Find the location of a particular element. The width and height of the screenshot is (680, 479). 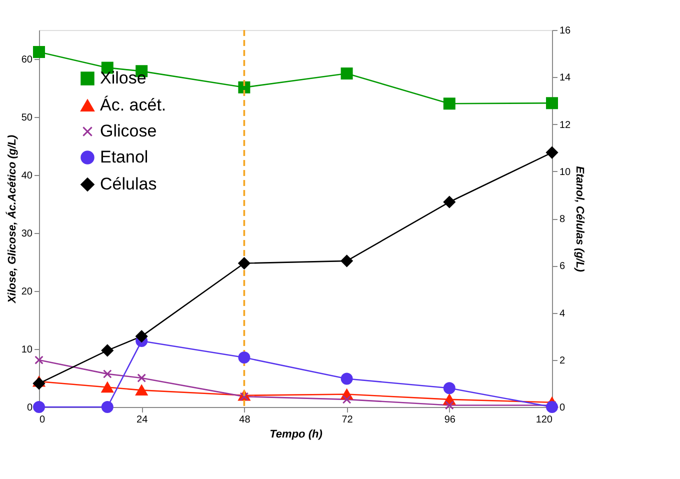

x-tick-label: 24 is located at coordinates (142, 420).